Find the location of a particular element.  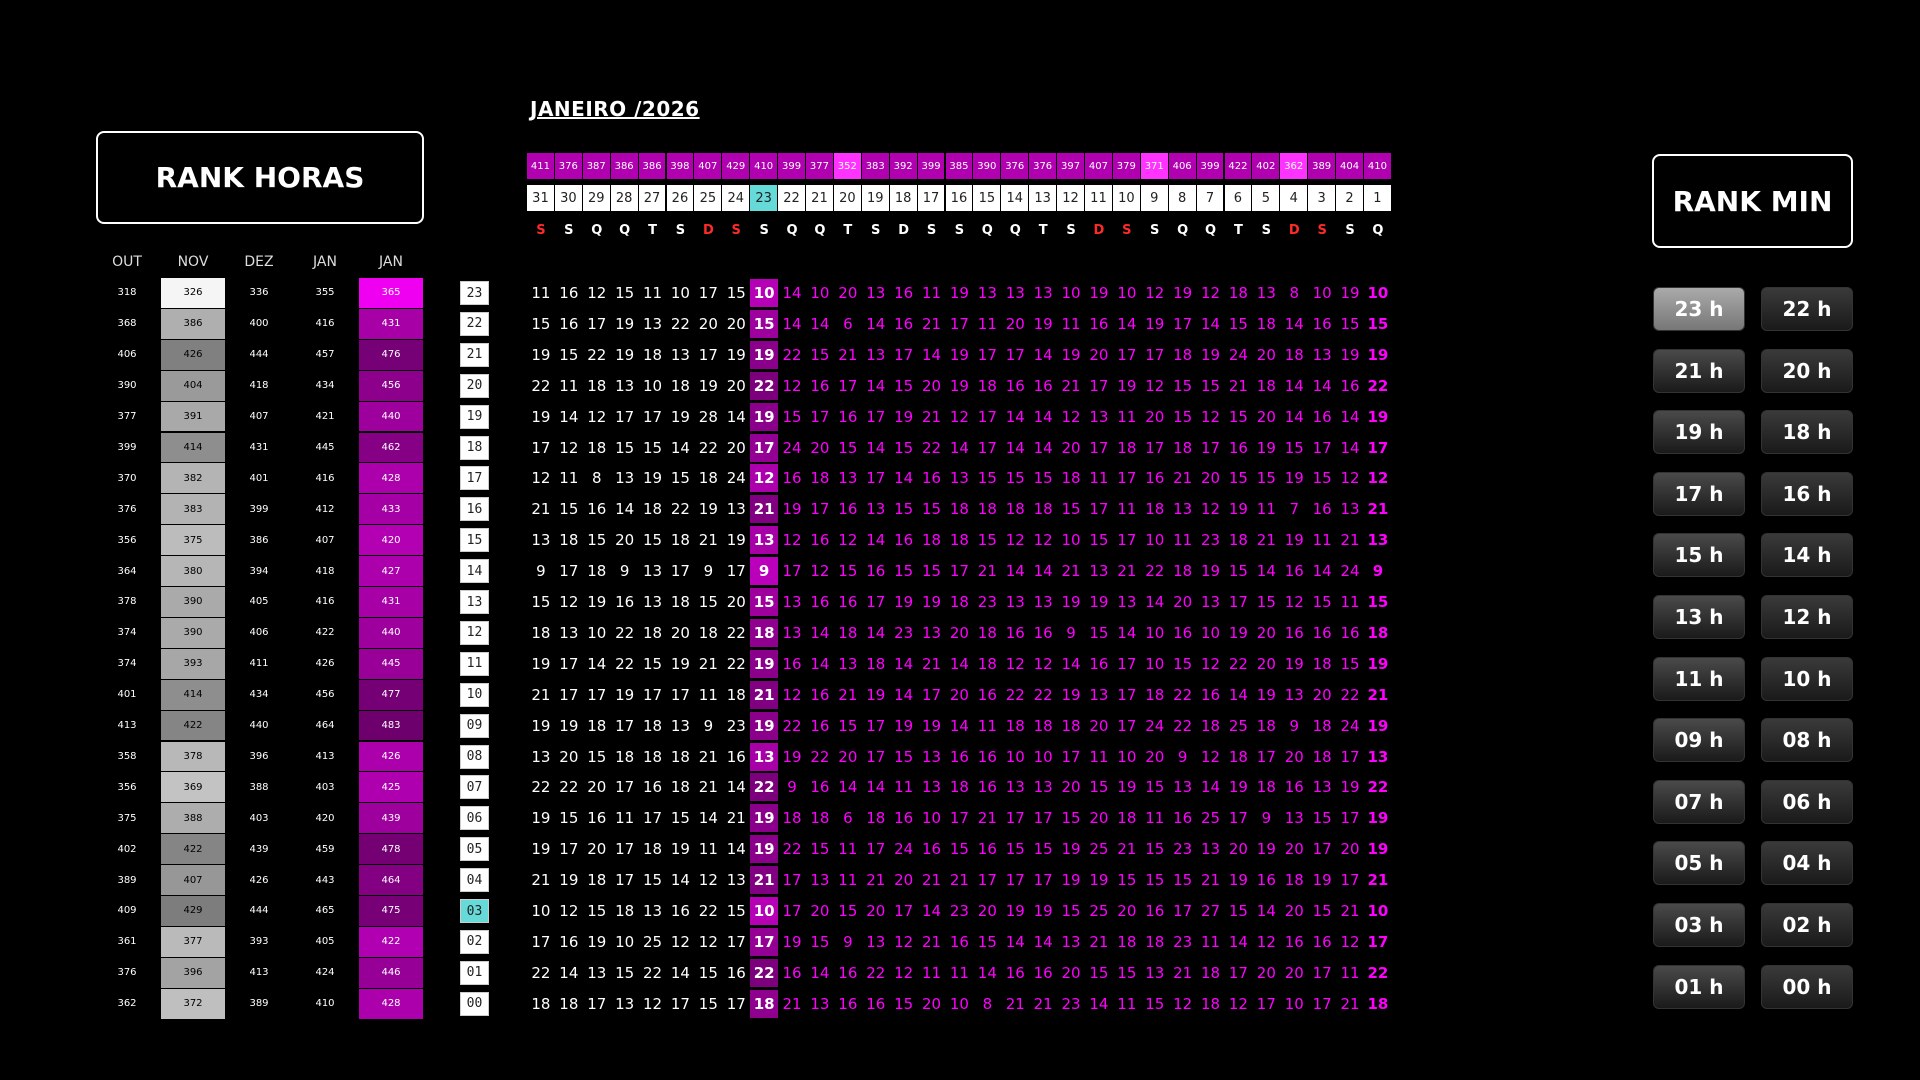

rank-min-button: 13 h is located at coordinates (1699, 617).